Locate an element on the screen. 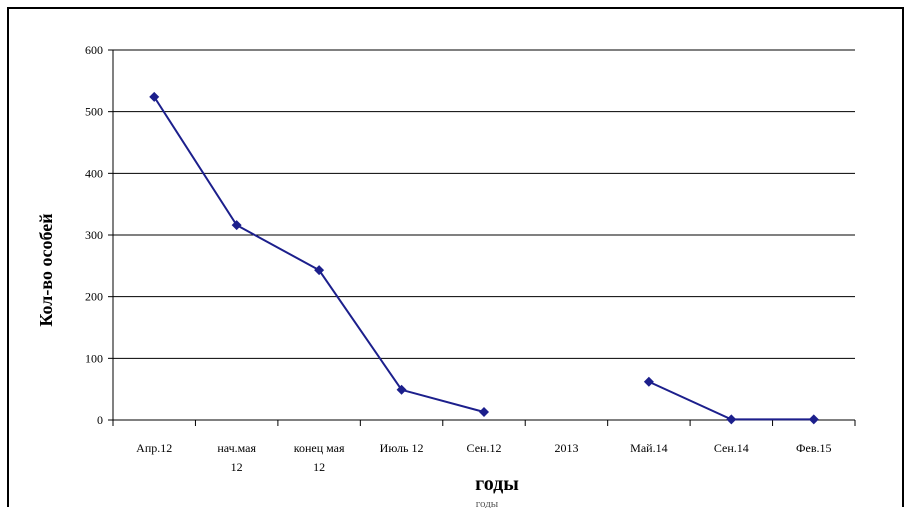 This screenshot has height=508, width=905. x-tick-label: Фев.15 is located at coordinates (813, 448).